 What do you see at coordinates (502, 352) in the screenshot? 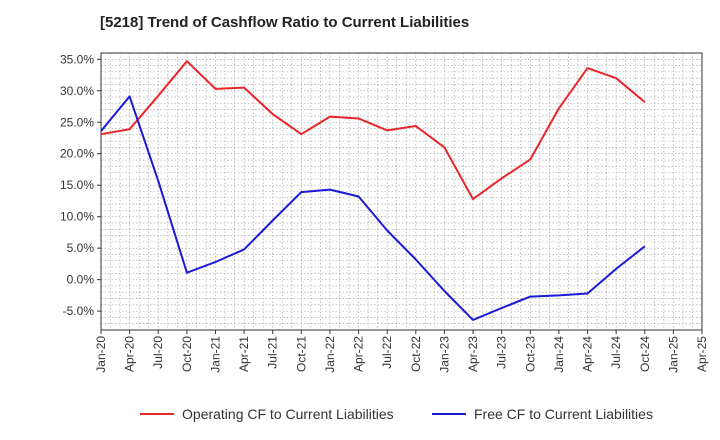
I see `x-tick-label: Jul-23` at bounding box center [502, 352].